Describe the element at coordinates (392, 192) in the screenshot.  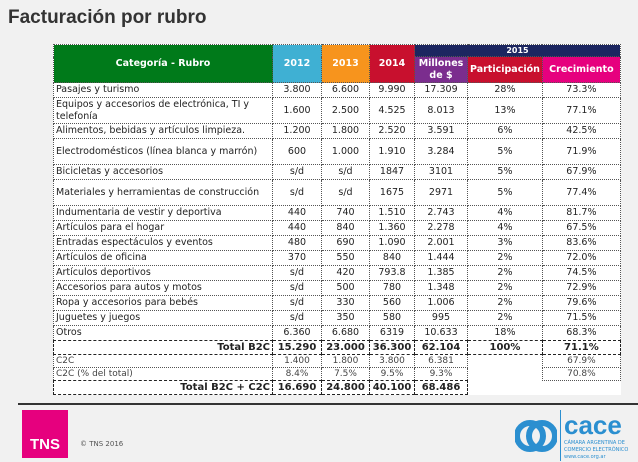
I see `value-cell: 1675` at that location.